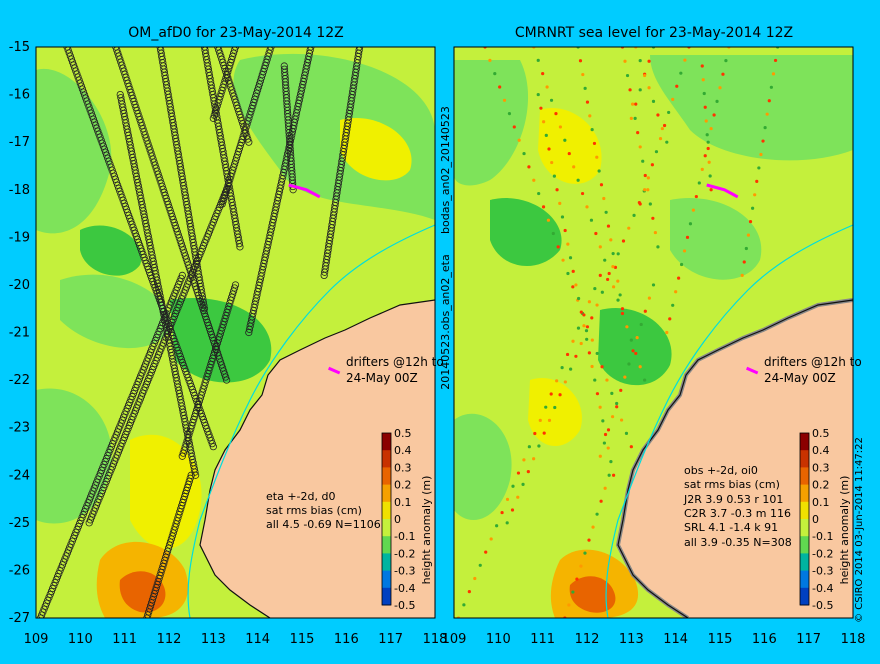 The width and height of the screenshot is (880, 664). I want to click on stats-line: J2R 3.9 0.53 r 101, so click(733, 499).